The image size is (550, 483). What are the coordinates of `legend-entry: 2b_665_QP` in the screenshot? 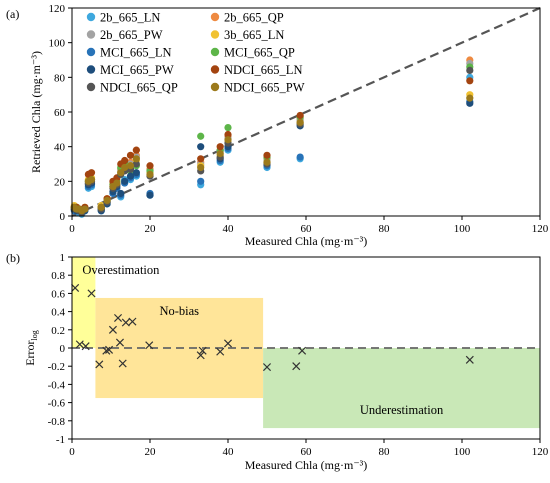 It's located at (254, 18).